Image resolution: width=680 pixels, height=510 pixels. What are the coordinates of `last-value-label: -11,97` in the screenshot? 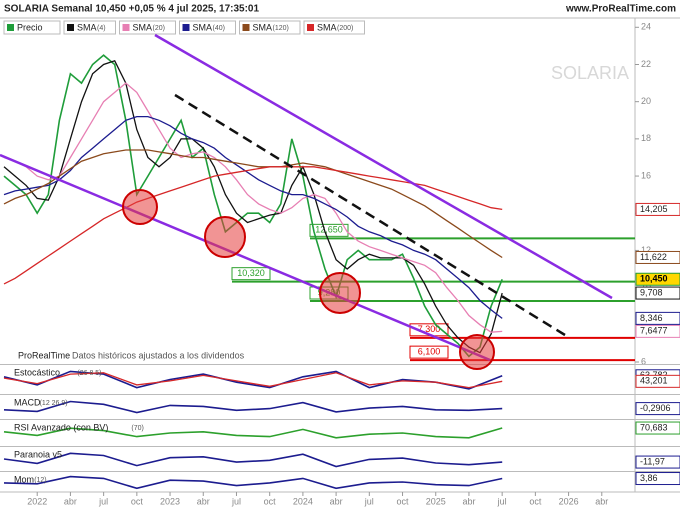 It's located at (652, 461).